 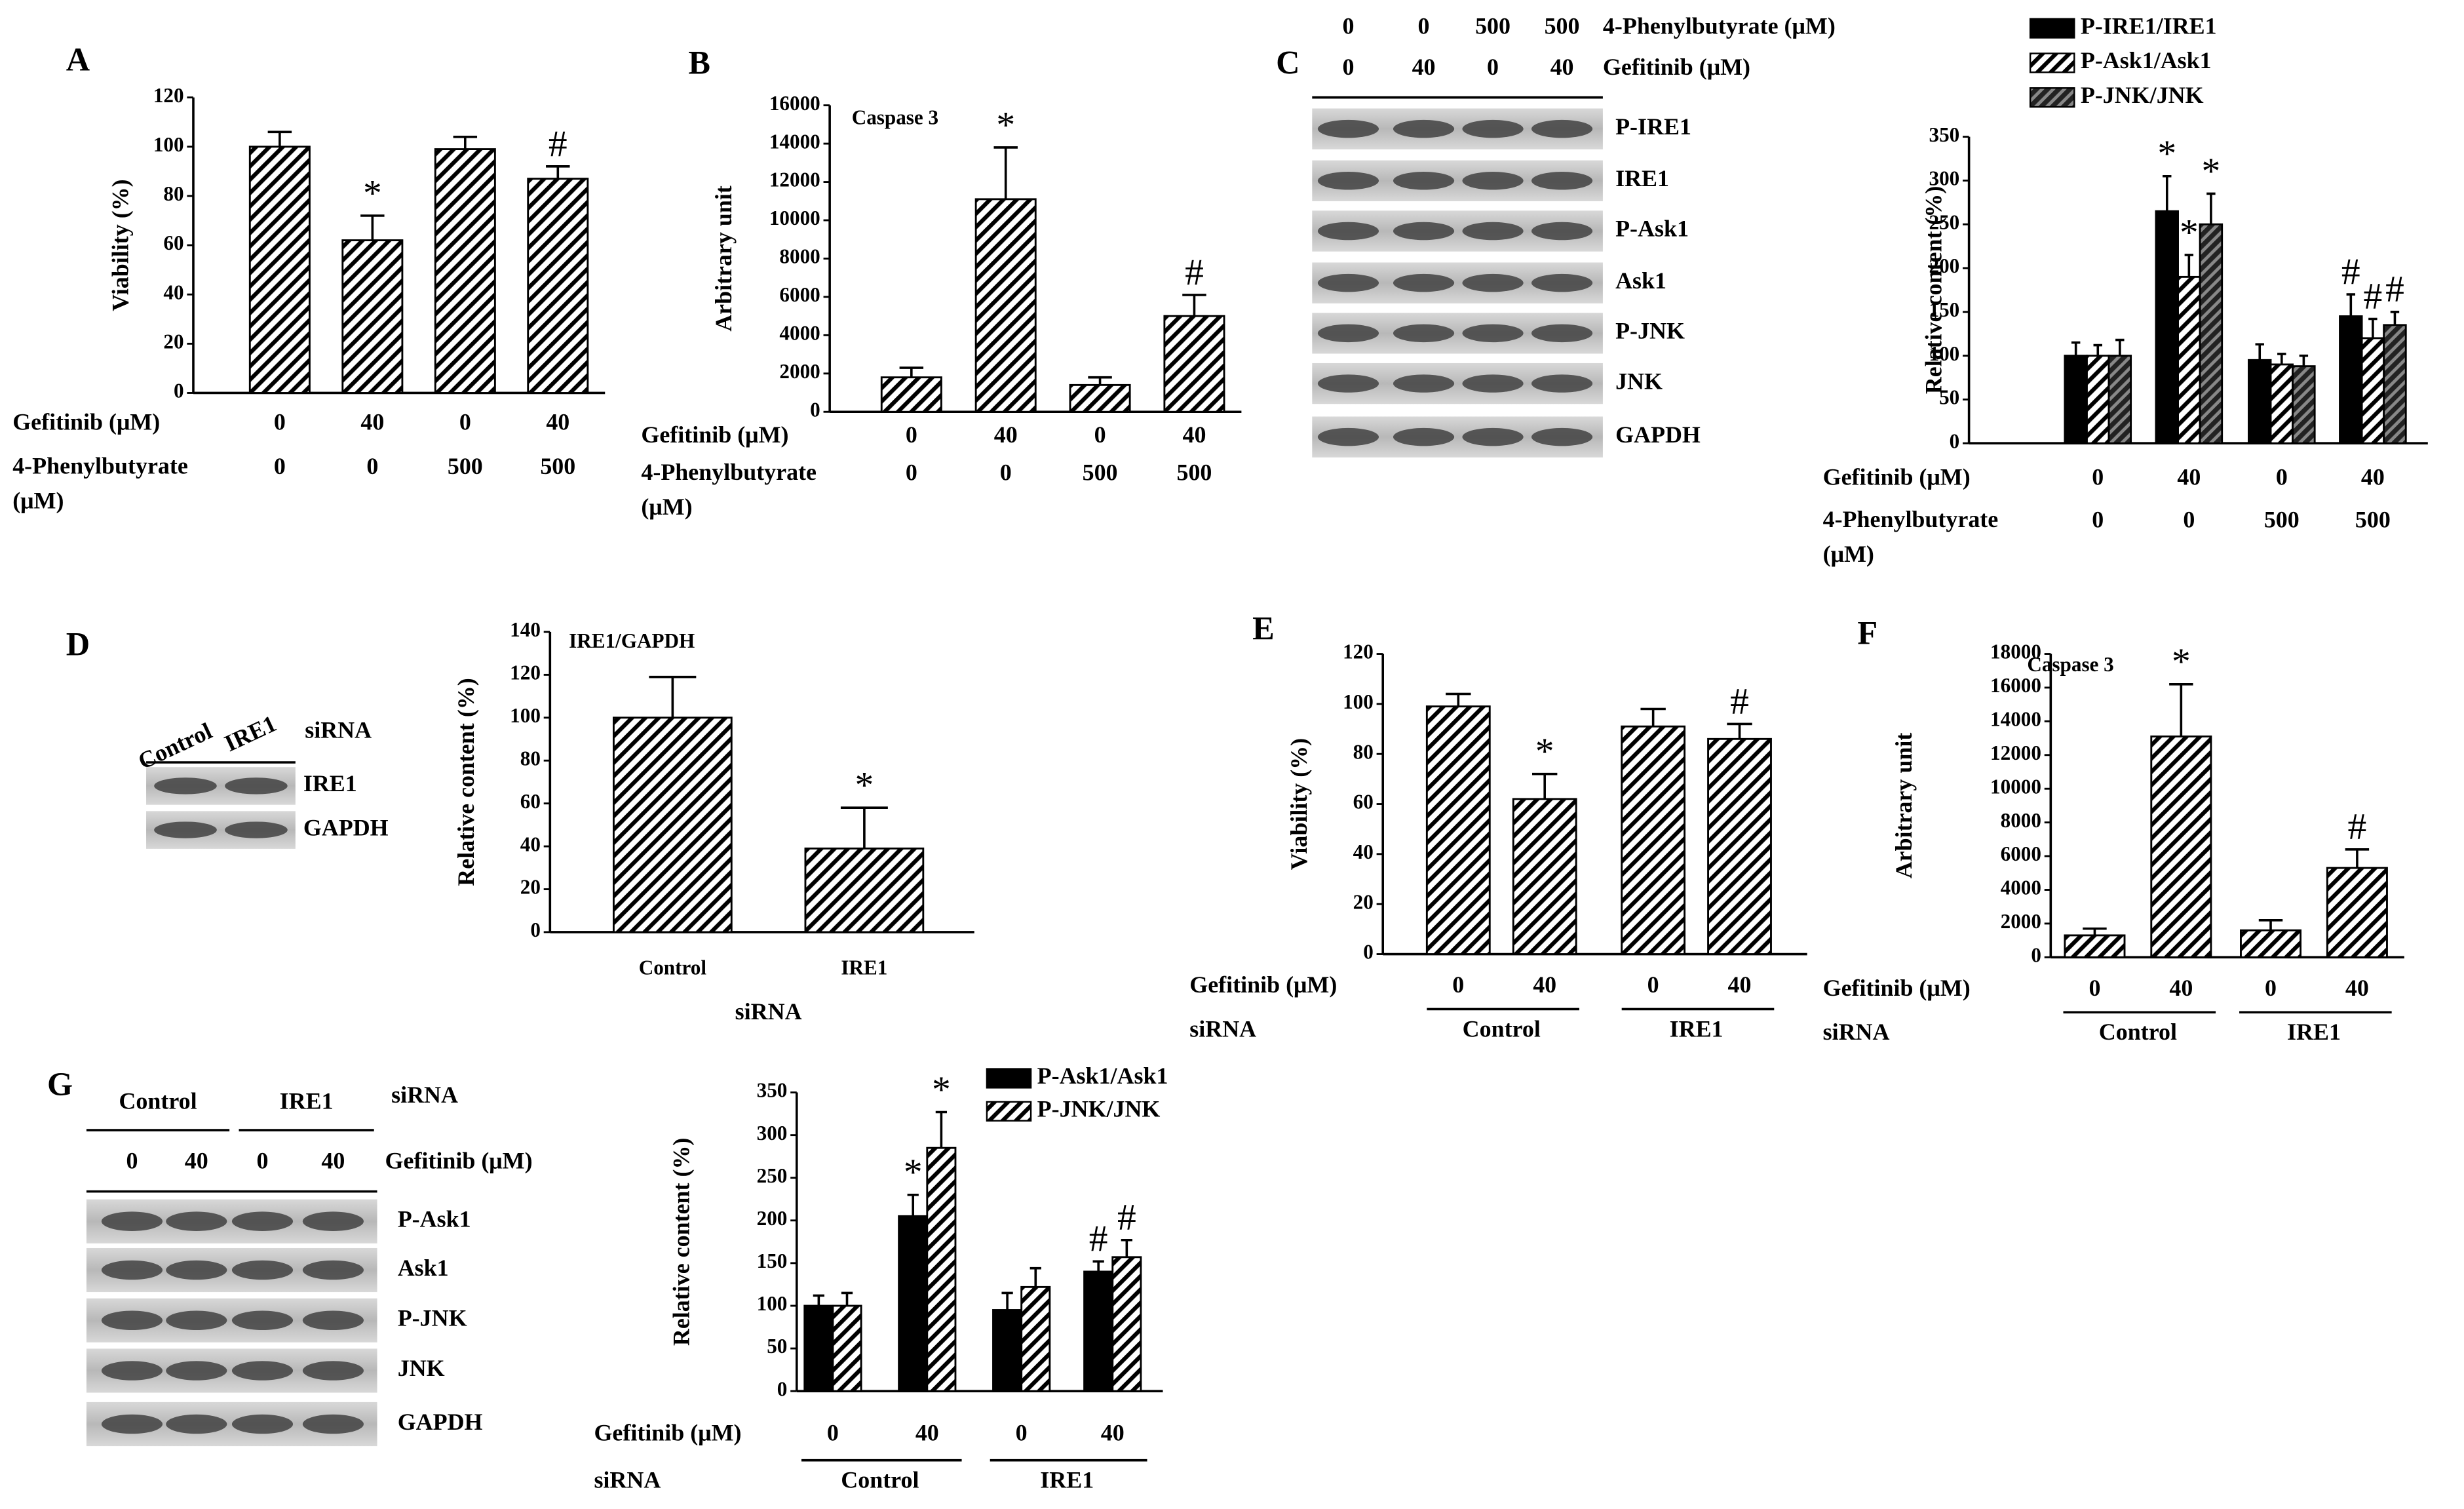 What do you see at coordinates (772, 1133) in the screenshot?
I see `y-tick-label: 300` at bounding box center [772, 1133].